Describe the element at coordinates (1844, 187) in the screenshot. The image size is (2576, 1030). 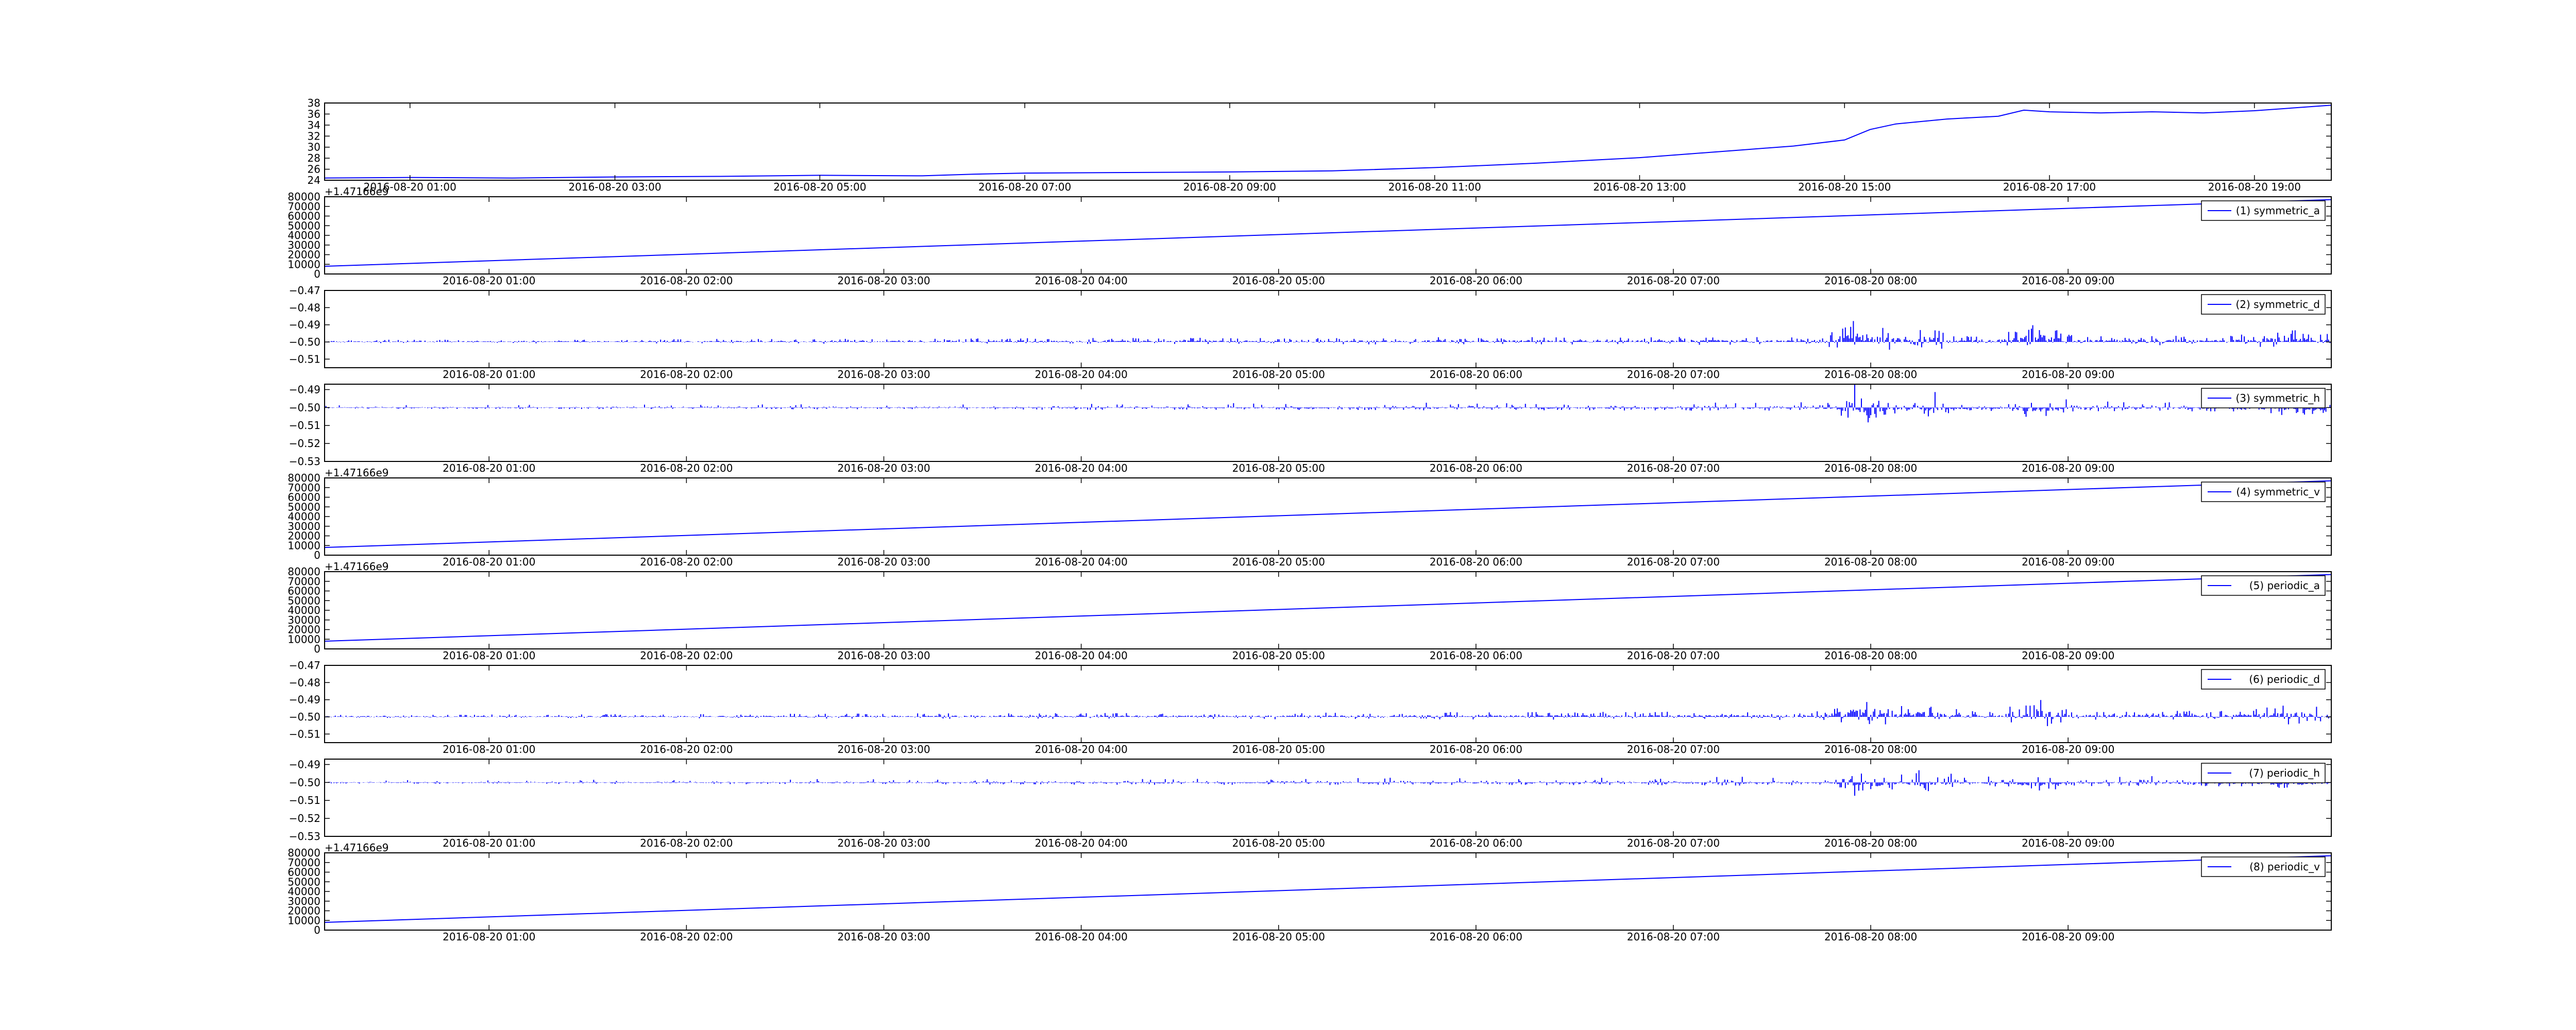
I see `x-tick-label: 2016-08-20 15:00` at that location.